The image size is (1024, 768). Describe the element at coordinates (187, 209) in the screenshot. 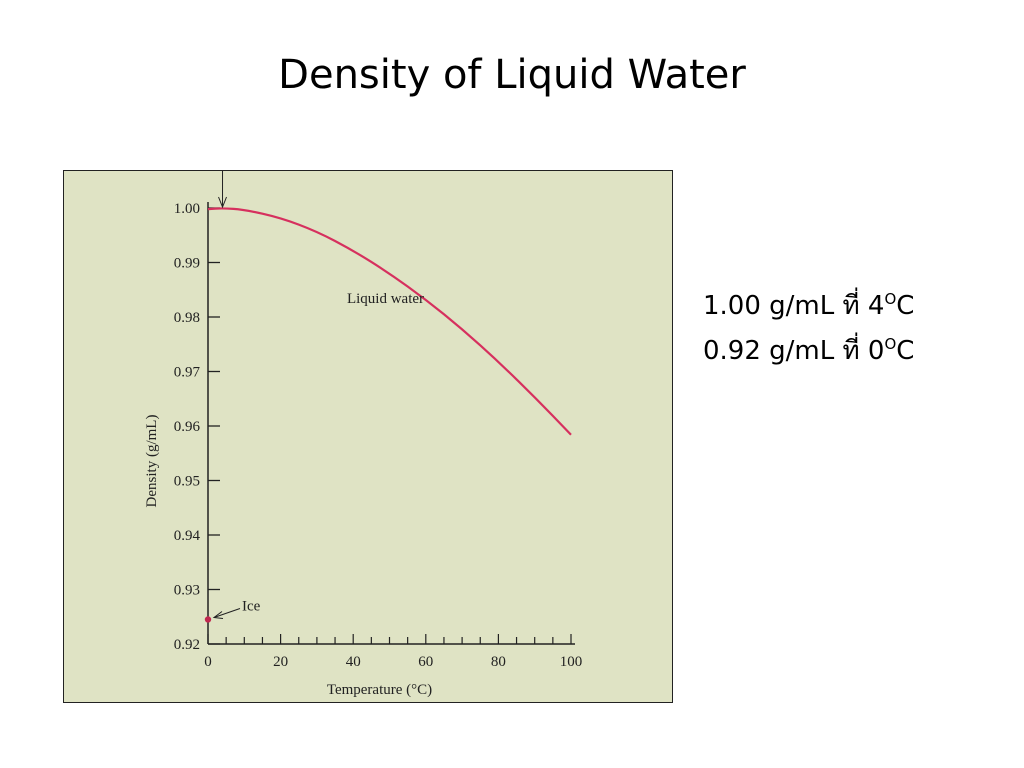

I see `y-tick-label-8: 1.00` at that location.